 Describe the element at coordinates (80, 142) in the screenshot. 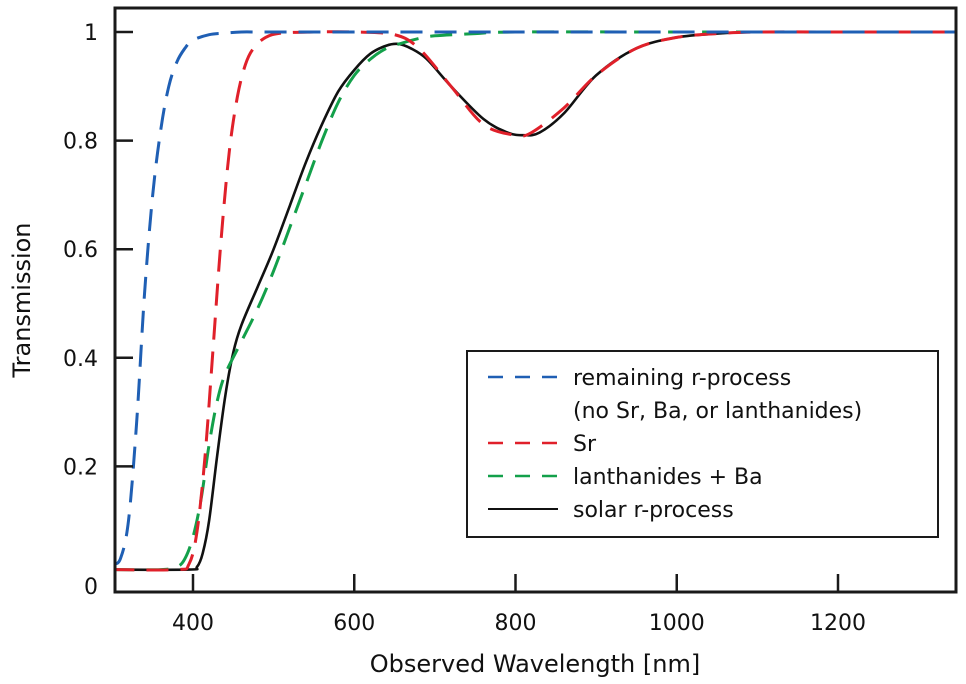

I see `y-tick-label: 0.8` at that location.